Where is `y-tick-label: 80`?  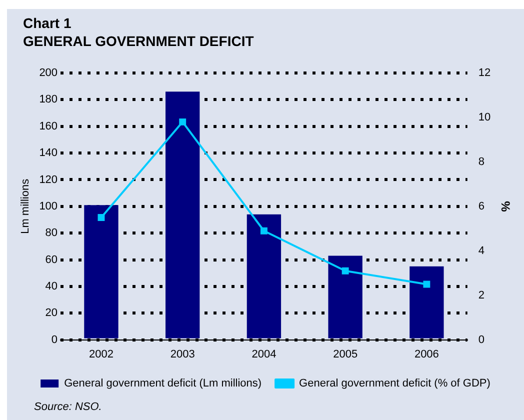
y-tick-label: 80 is located at coordinates (51, 233).